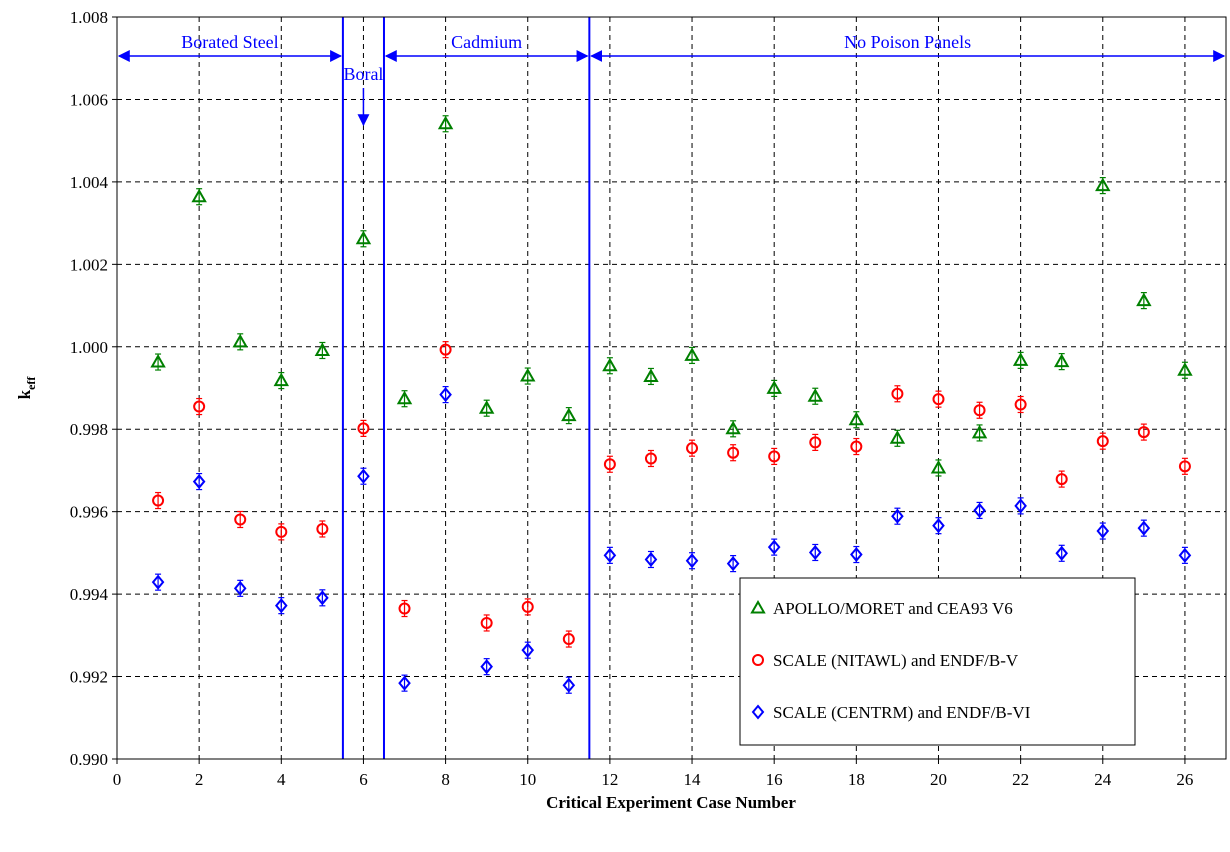 Image resolution: width=1230 pixels, height=852 pixels. What do you see at coordinates (199, 779) in the screenshot?
I see `x-tick-label: 2` at bounding box center [199, 779].